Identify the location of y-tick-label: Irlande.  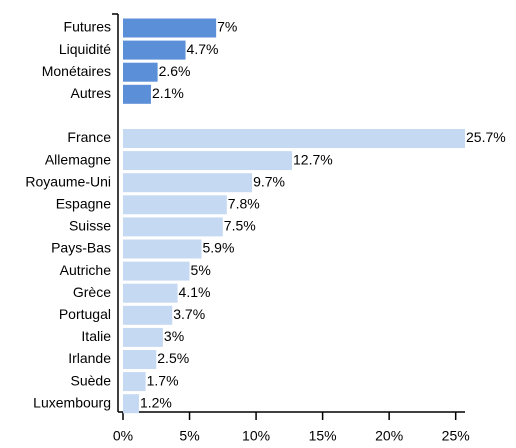
(89, 358).